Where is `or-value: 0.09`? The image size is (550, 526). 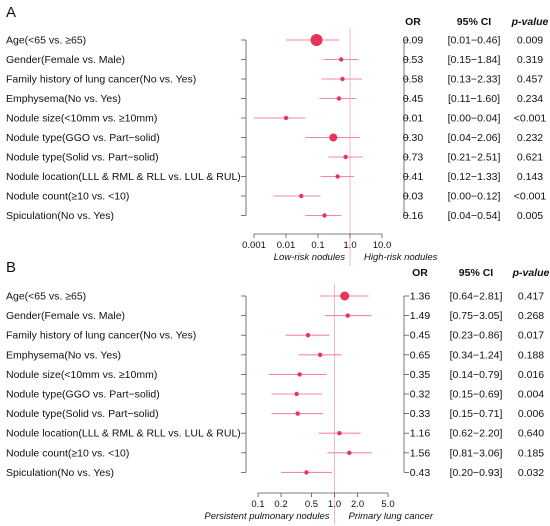
or-value: 0.09 is located at coordinates (413, 41).